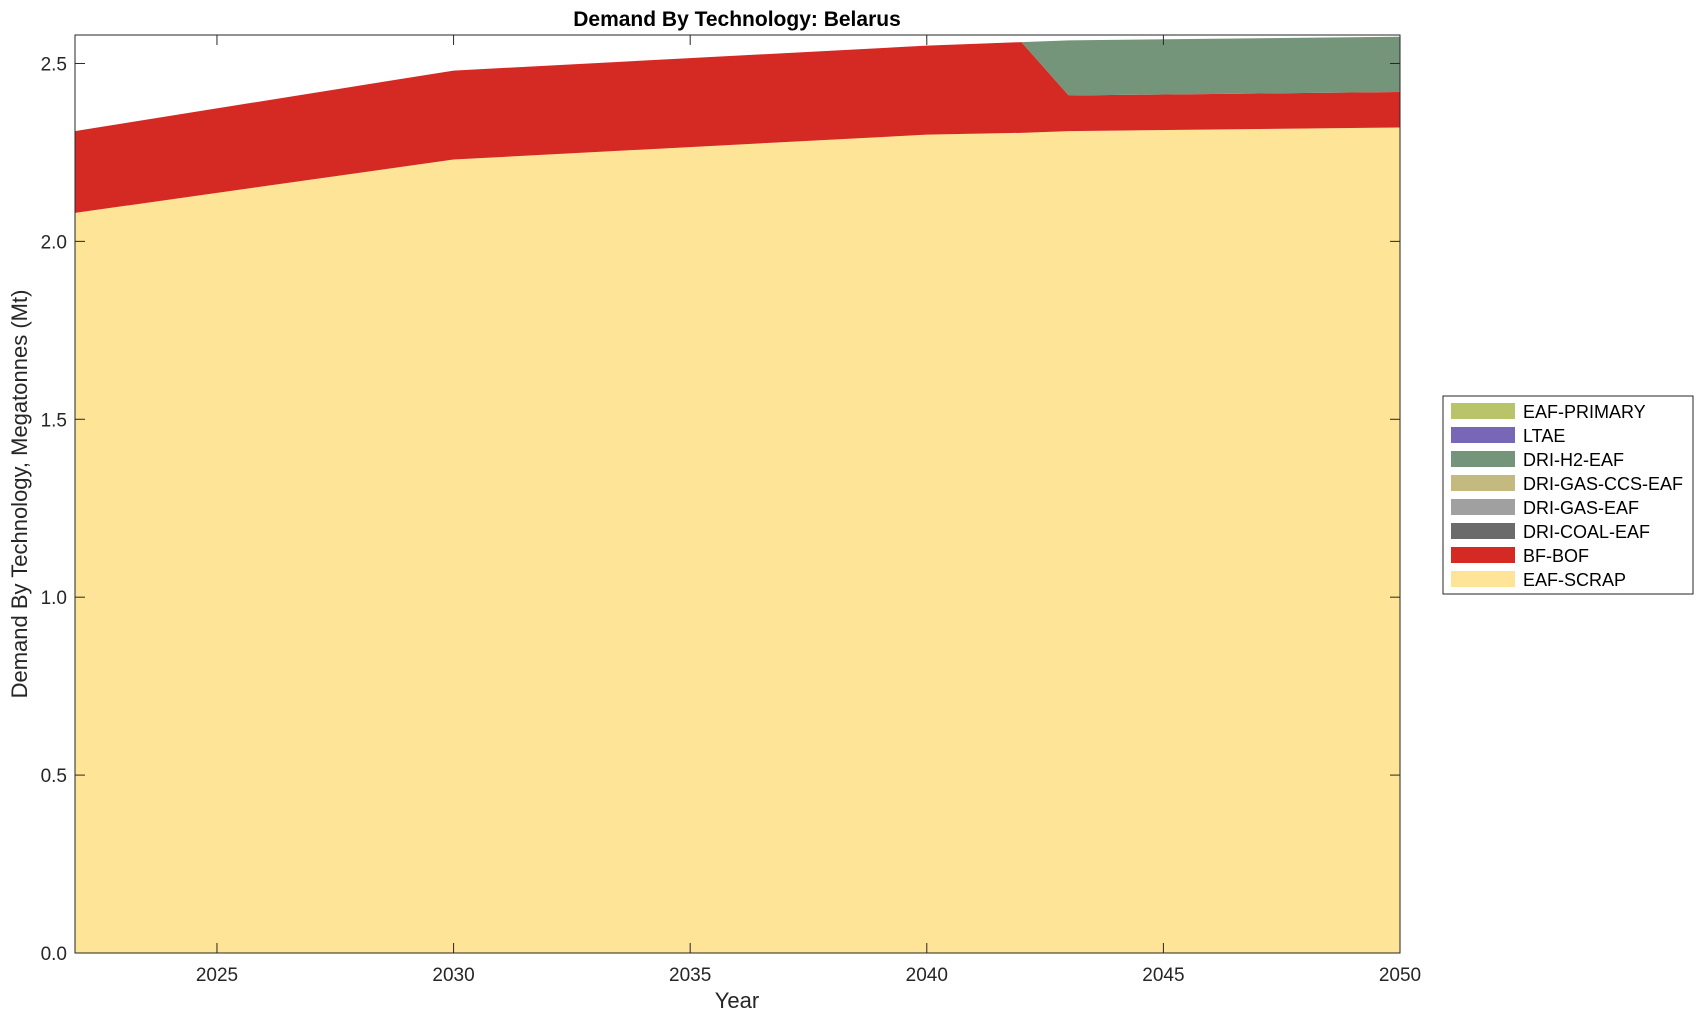  I want to click on legend-label: EAF-SCRAP, so click(1574, 580).